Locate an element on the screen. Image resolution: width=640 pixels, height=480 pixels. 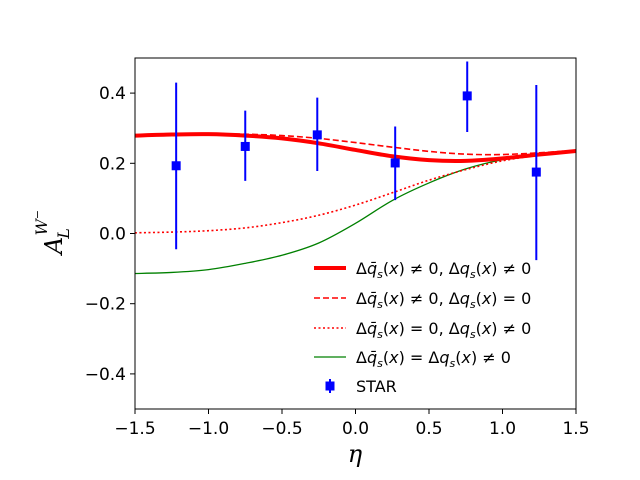
x-tick-label: −1.0 is located at coordinates (208, 429).